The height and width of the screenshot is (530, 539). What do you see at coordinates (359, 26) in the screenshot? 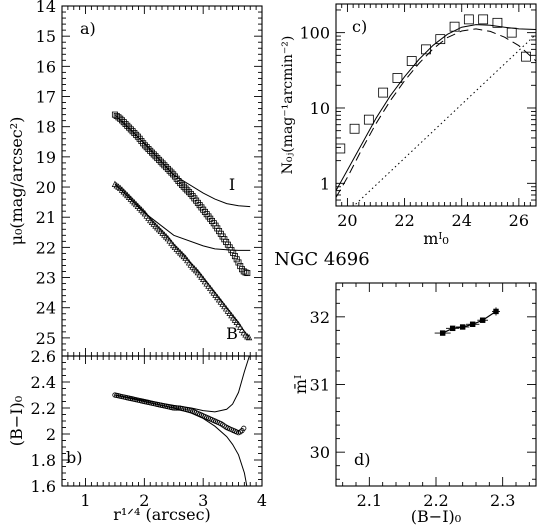
I see `panel-c-tag: c)` at bounding box center [359, 26].